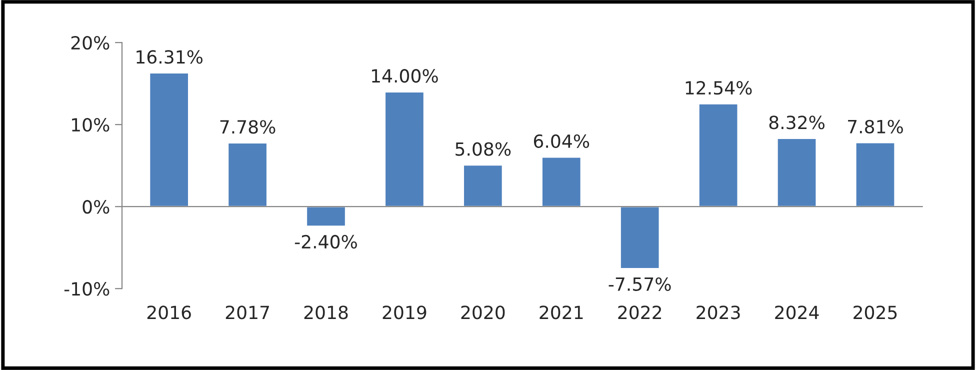 The width and height of the screenshot is (976, 370). What do you see at coordinates (91, 125) in the screenshot?
I see `y-tick-label: 10%` at bounding box center [91, 125].